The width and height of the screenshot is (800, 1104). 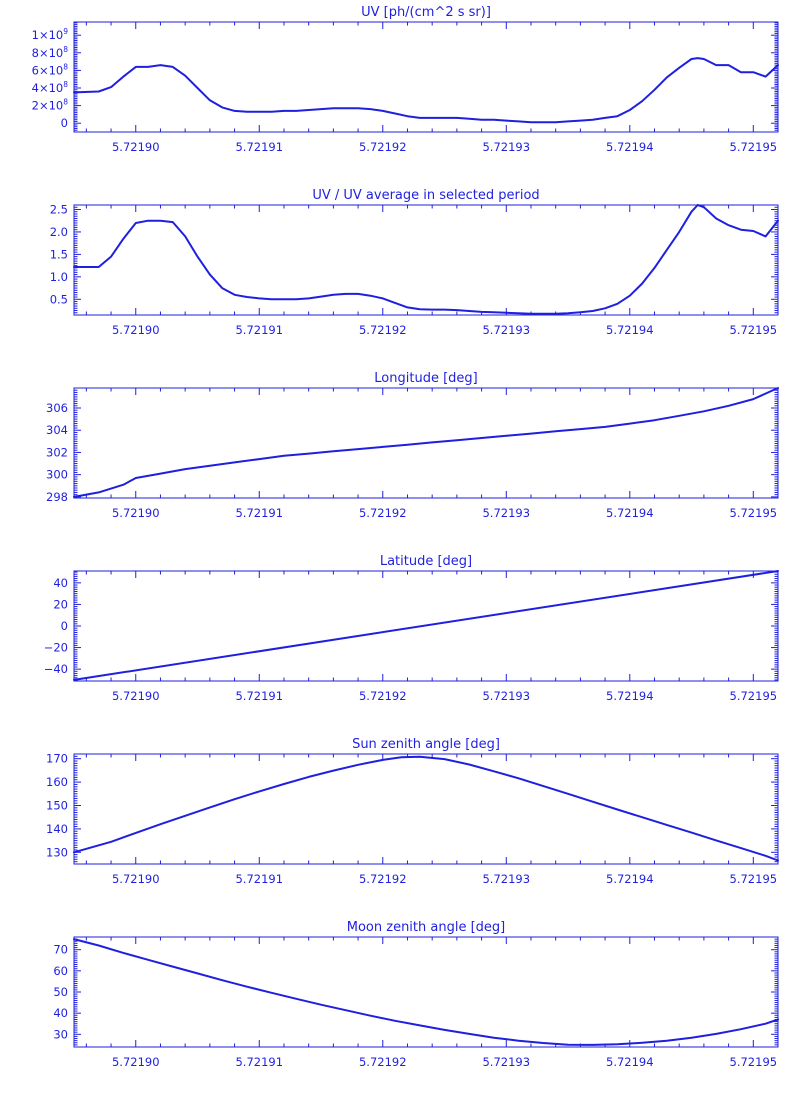 I want to click on y-tick-label: 8×108, so click(x=50, y=52).